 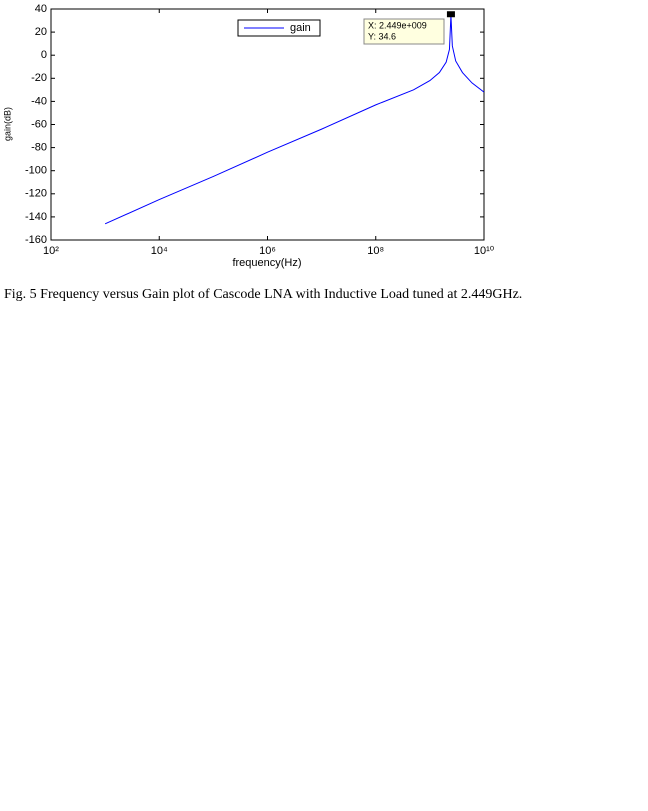 I want to click on y-tick-label: 0, so click(x=44, y=55).